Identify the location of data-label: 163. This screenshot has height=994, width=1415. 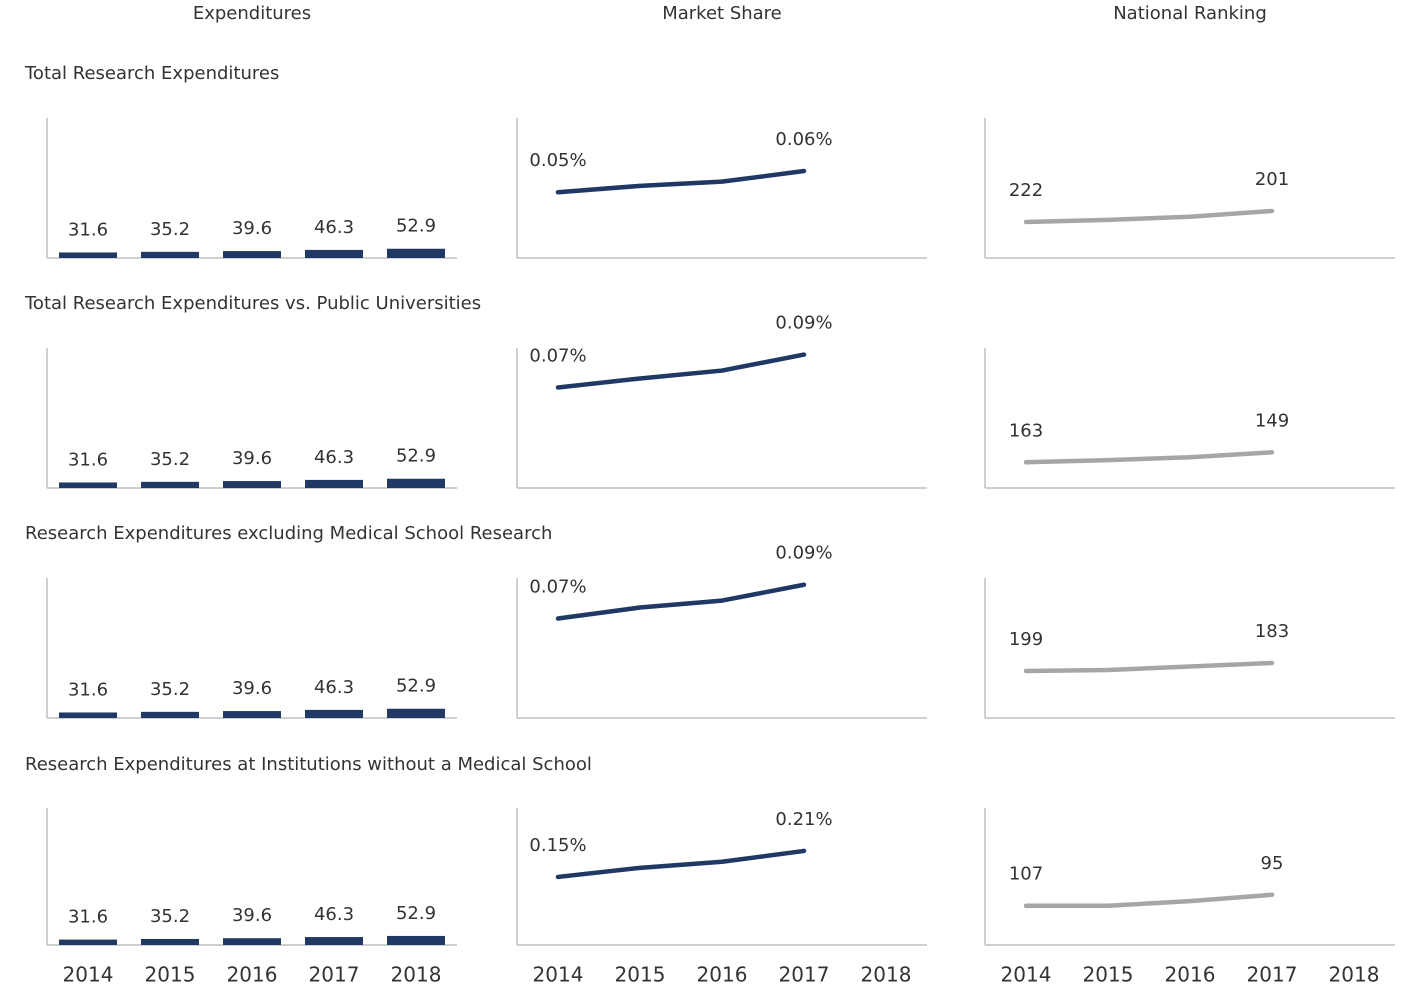
(1026, 430).